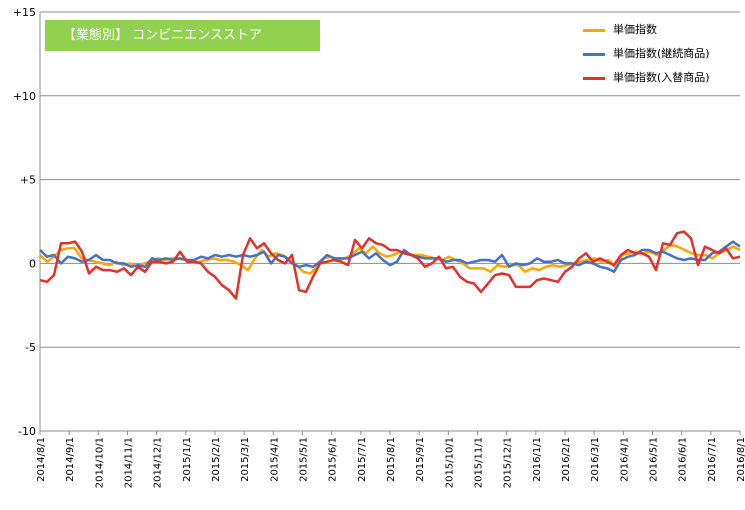  What do you see at coordinates (566, 459) in the screenshot?
I see `x-tick-label: 2016/2/1` at bounding box center [566, 459].